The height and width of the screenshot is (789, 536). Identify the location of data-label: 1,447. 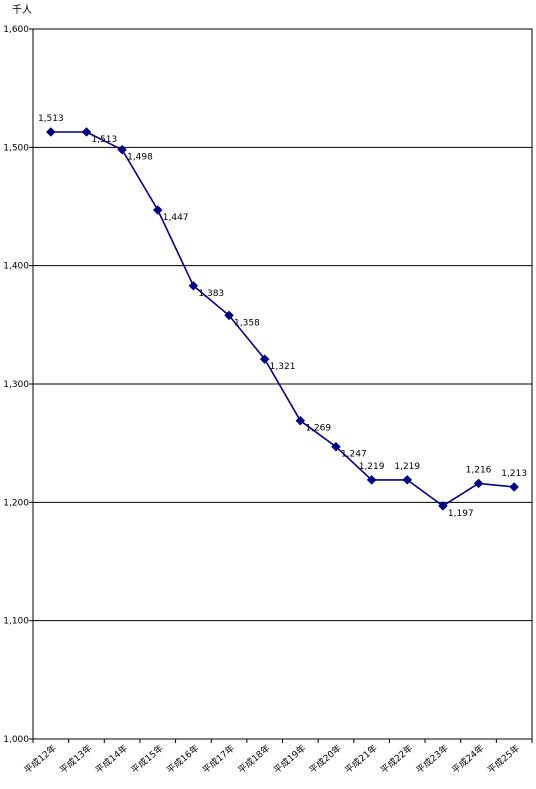
(176, 218).